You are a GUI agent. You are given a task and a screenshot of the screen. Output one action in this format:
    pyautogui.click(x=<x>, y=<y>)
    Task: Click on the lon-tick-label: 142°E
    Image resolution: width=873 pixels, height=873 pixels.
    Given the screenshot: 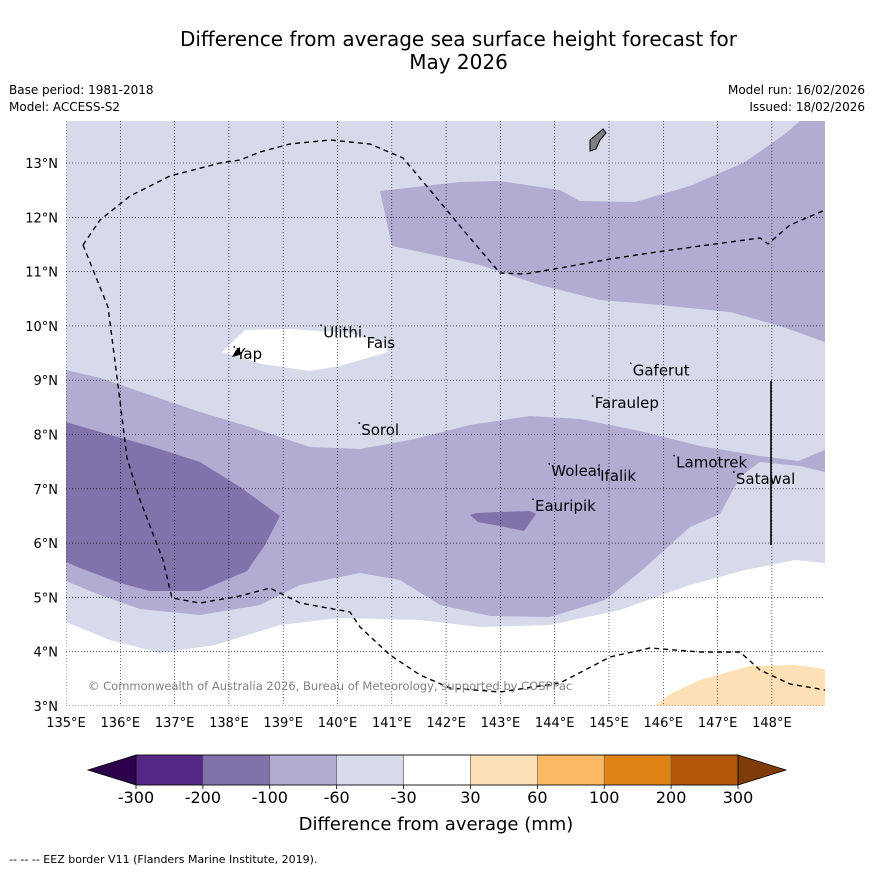 What is the action you would take?
    pyautogui.click(x=446, y=723)
    